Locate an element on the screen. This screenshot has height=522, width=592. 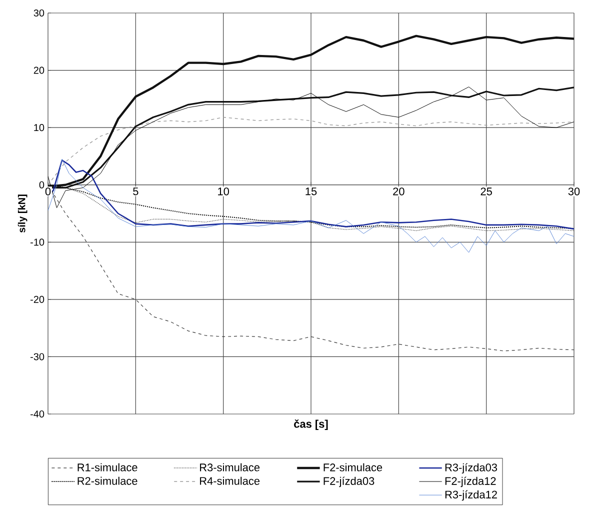
x-tick-label: 25 is located at coordinates (486, 192).